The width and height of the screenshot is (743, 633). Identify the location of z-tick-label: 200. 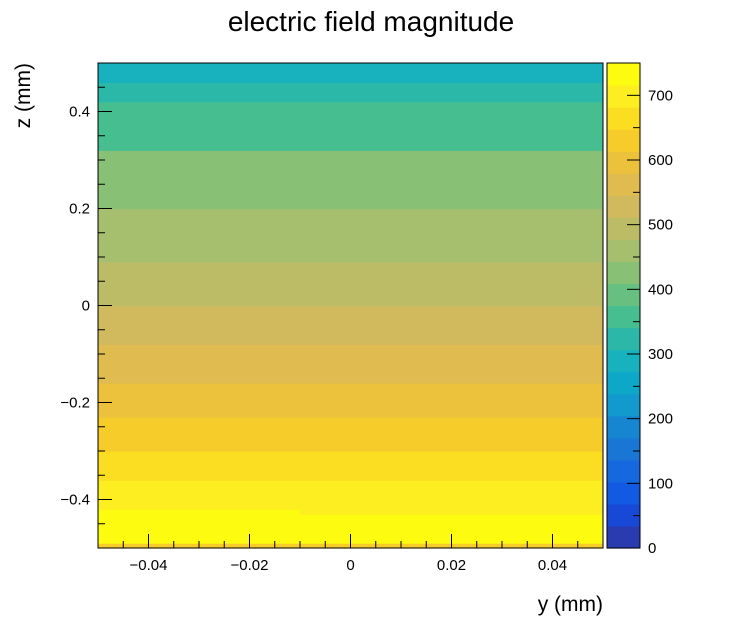
(660, 419).